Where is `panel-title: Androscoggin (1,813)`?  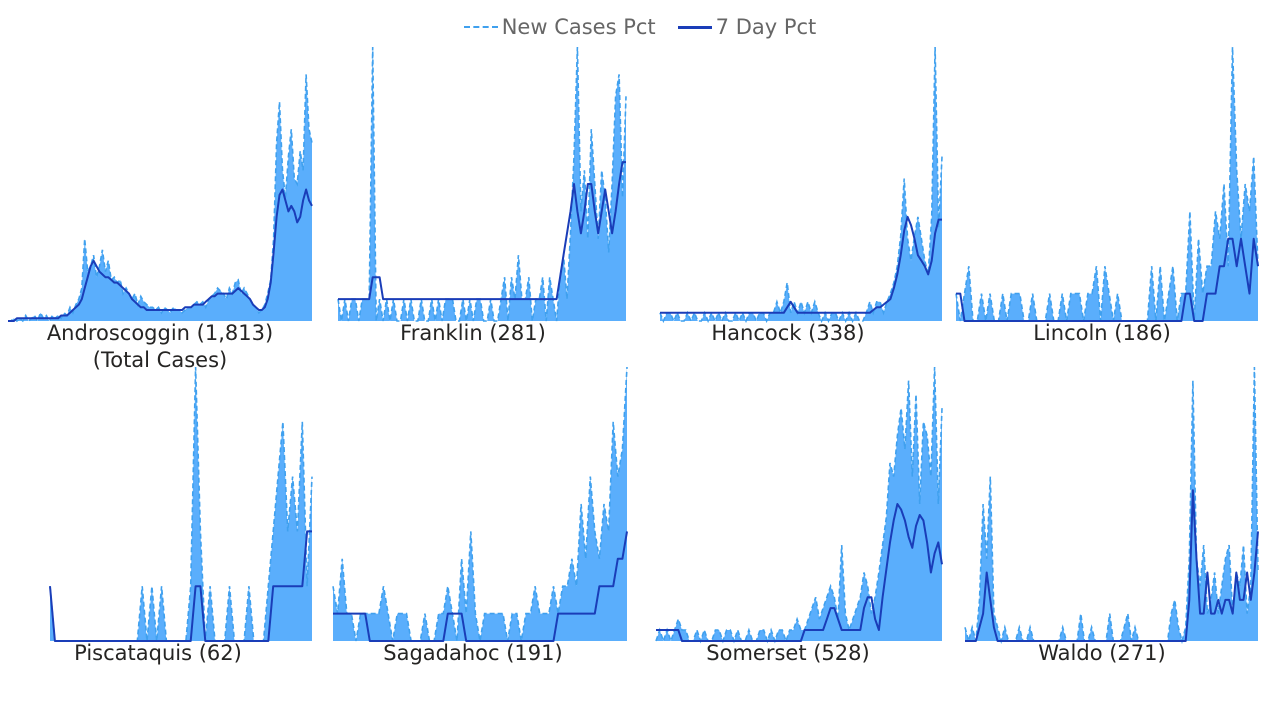
panel-title: Androscoggin (1,813) is located at coordinates (160, 333).